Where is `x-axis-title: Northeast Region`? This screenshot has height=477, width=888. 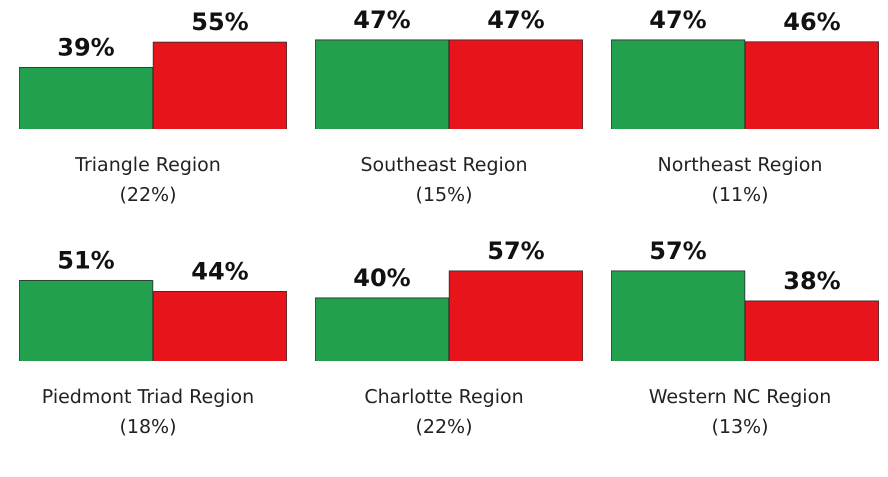
x-axis-title: Northeast Region is located at coordinates (740, 165).